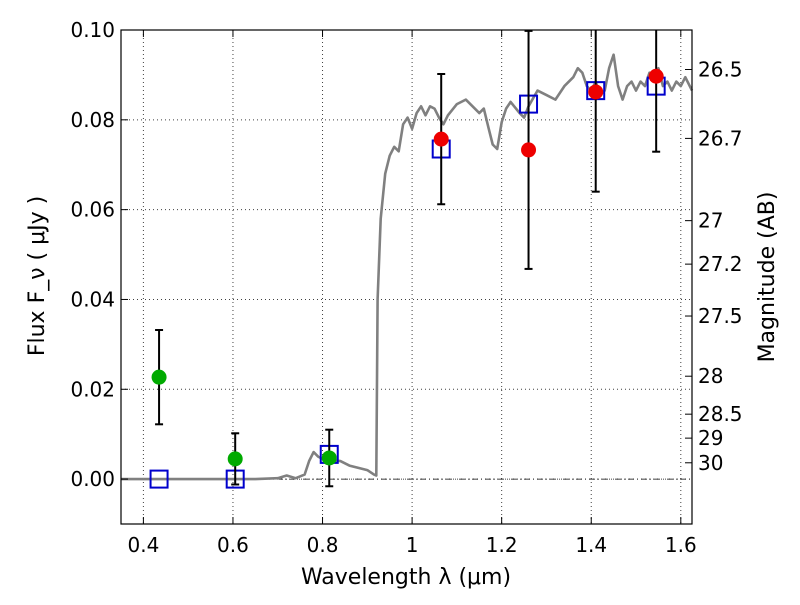  Describe the element at coordinates (406, 577) in the screenshot. I see `x-axis-label: Wavelength λ (μm)` at that location.